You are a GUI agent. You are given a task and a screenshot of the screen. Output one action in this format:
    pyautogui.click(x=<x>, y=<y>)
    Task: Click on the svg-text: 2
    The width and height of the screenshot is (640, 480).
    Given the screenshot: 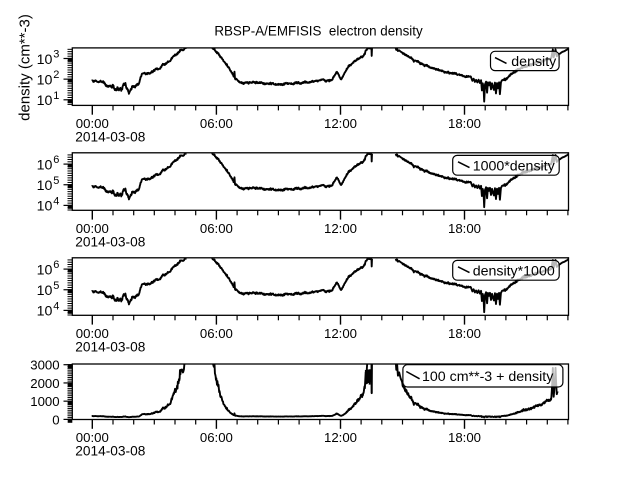 What is the action you would take?
    pyautogui.click(x=56, y=75)
    